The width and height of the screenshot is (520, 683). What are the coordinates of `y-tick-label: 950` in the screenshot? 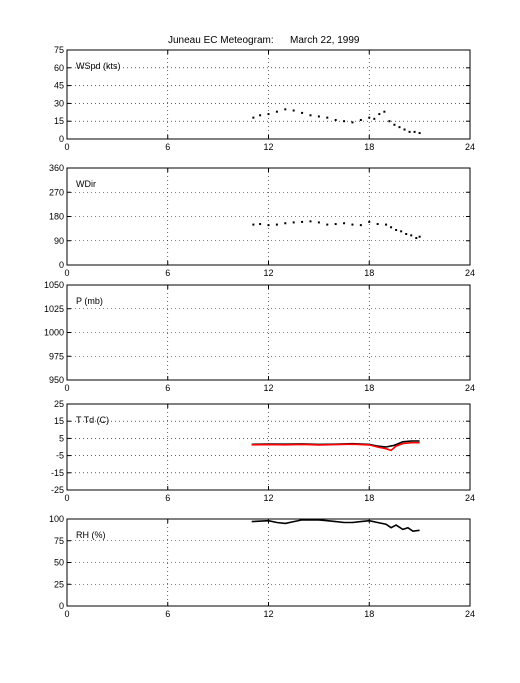 It's located at (56, 380).